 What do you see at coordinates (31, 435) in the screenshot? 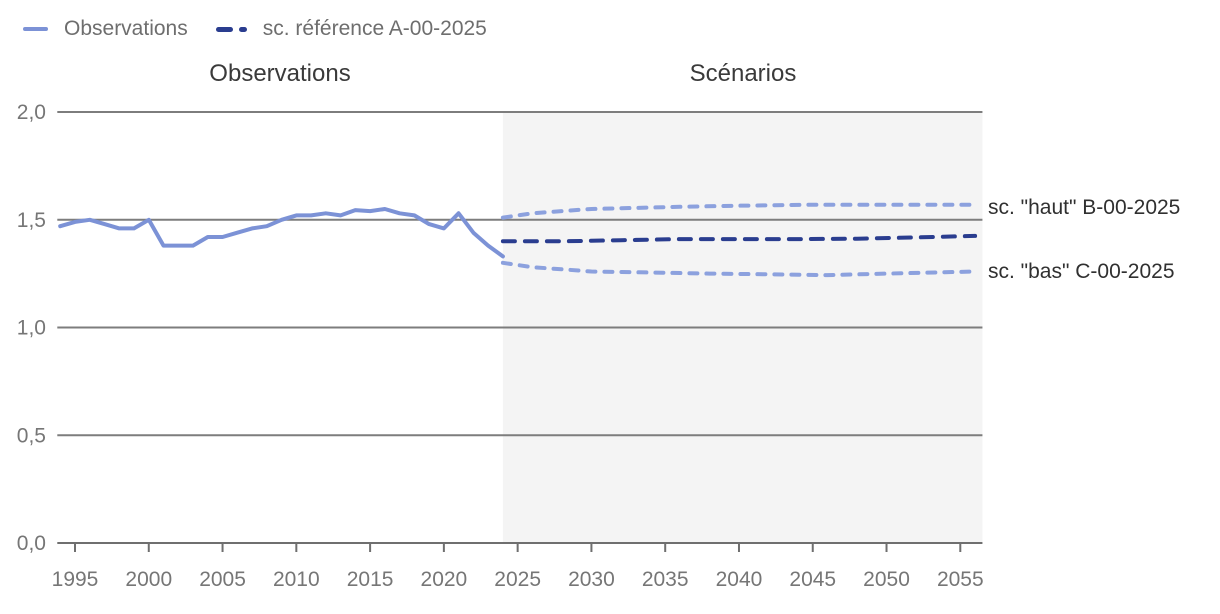
I see `y-tick-label: 0,5` at bounding box center [31, 435].